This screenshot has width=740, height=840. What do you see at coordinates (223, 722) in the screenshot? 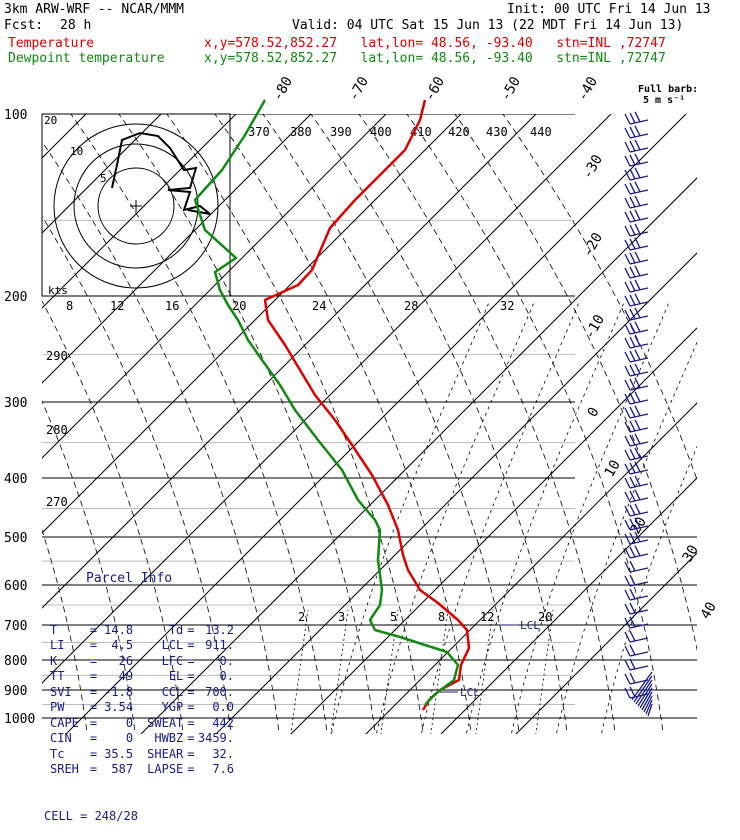
I see `parcel-v2-6: 442` at bounding box center [223, 722].